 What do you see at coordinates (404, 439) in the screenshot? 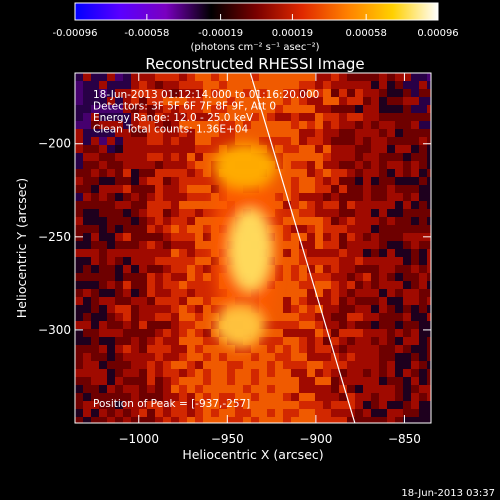
I see `x-tick-label: −850` at bounding box center [404, 439].